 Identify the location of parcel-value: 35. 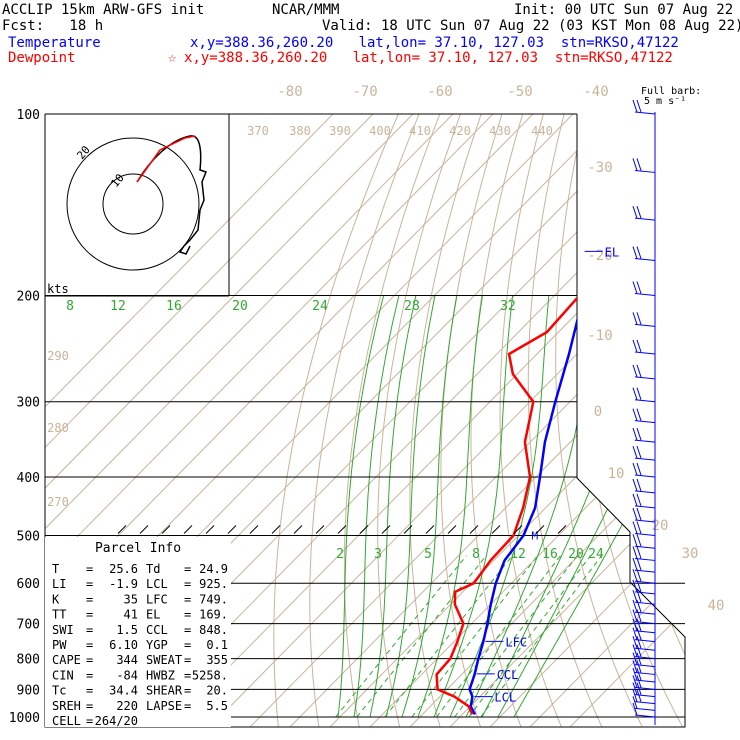
(131, 599).